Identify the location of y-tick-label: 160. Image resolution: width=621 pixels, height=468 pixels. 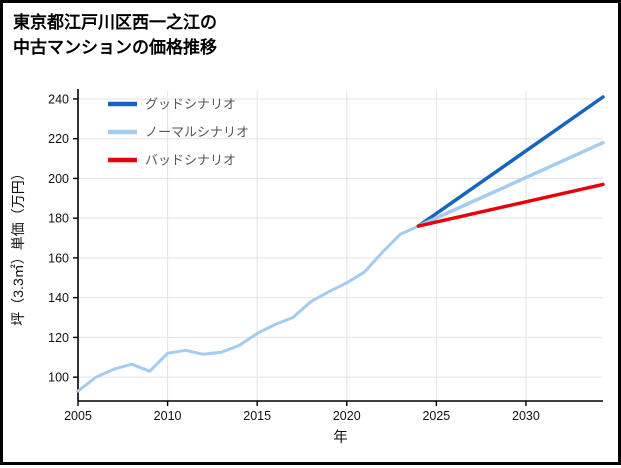
(58, 258).